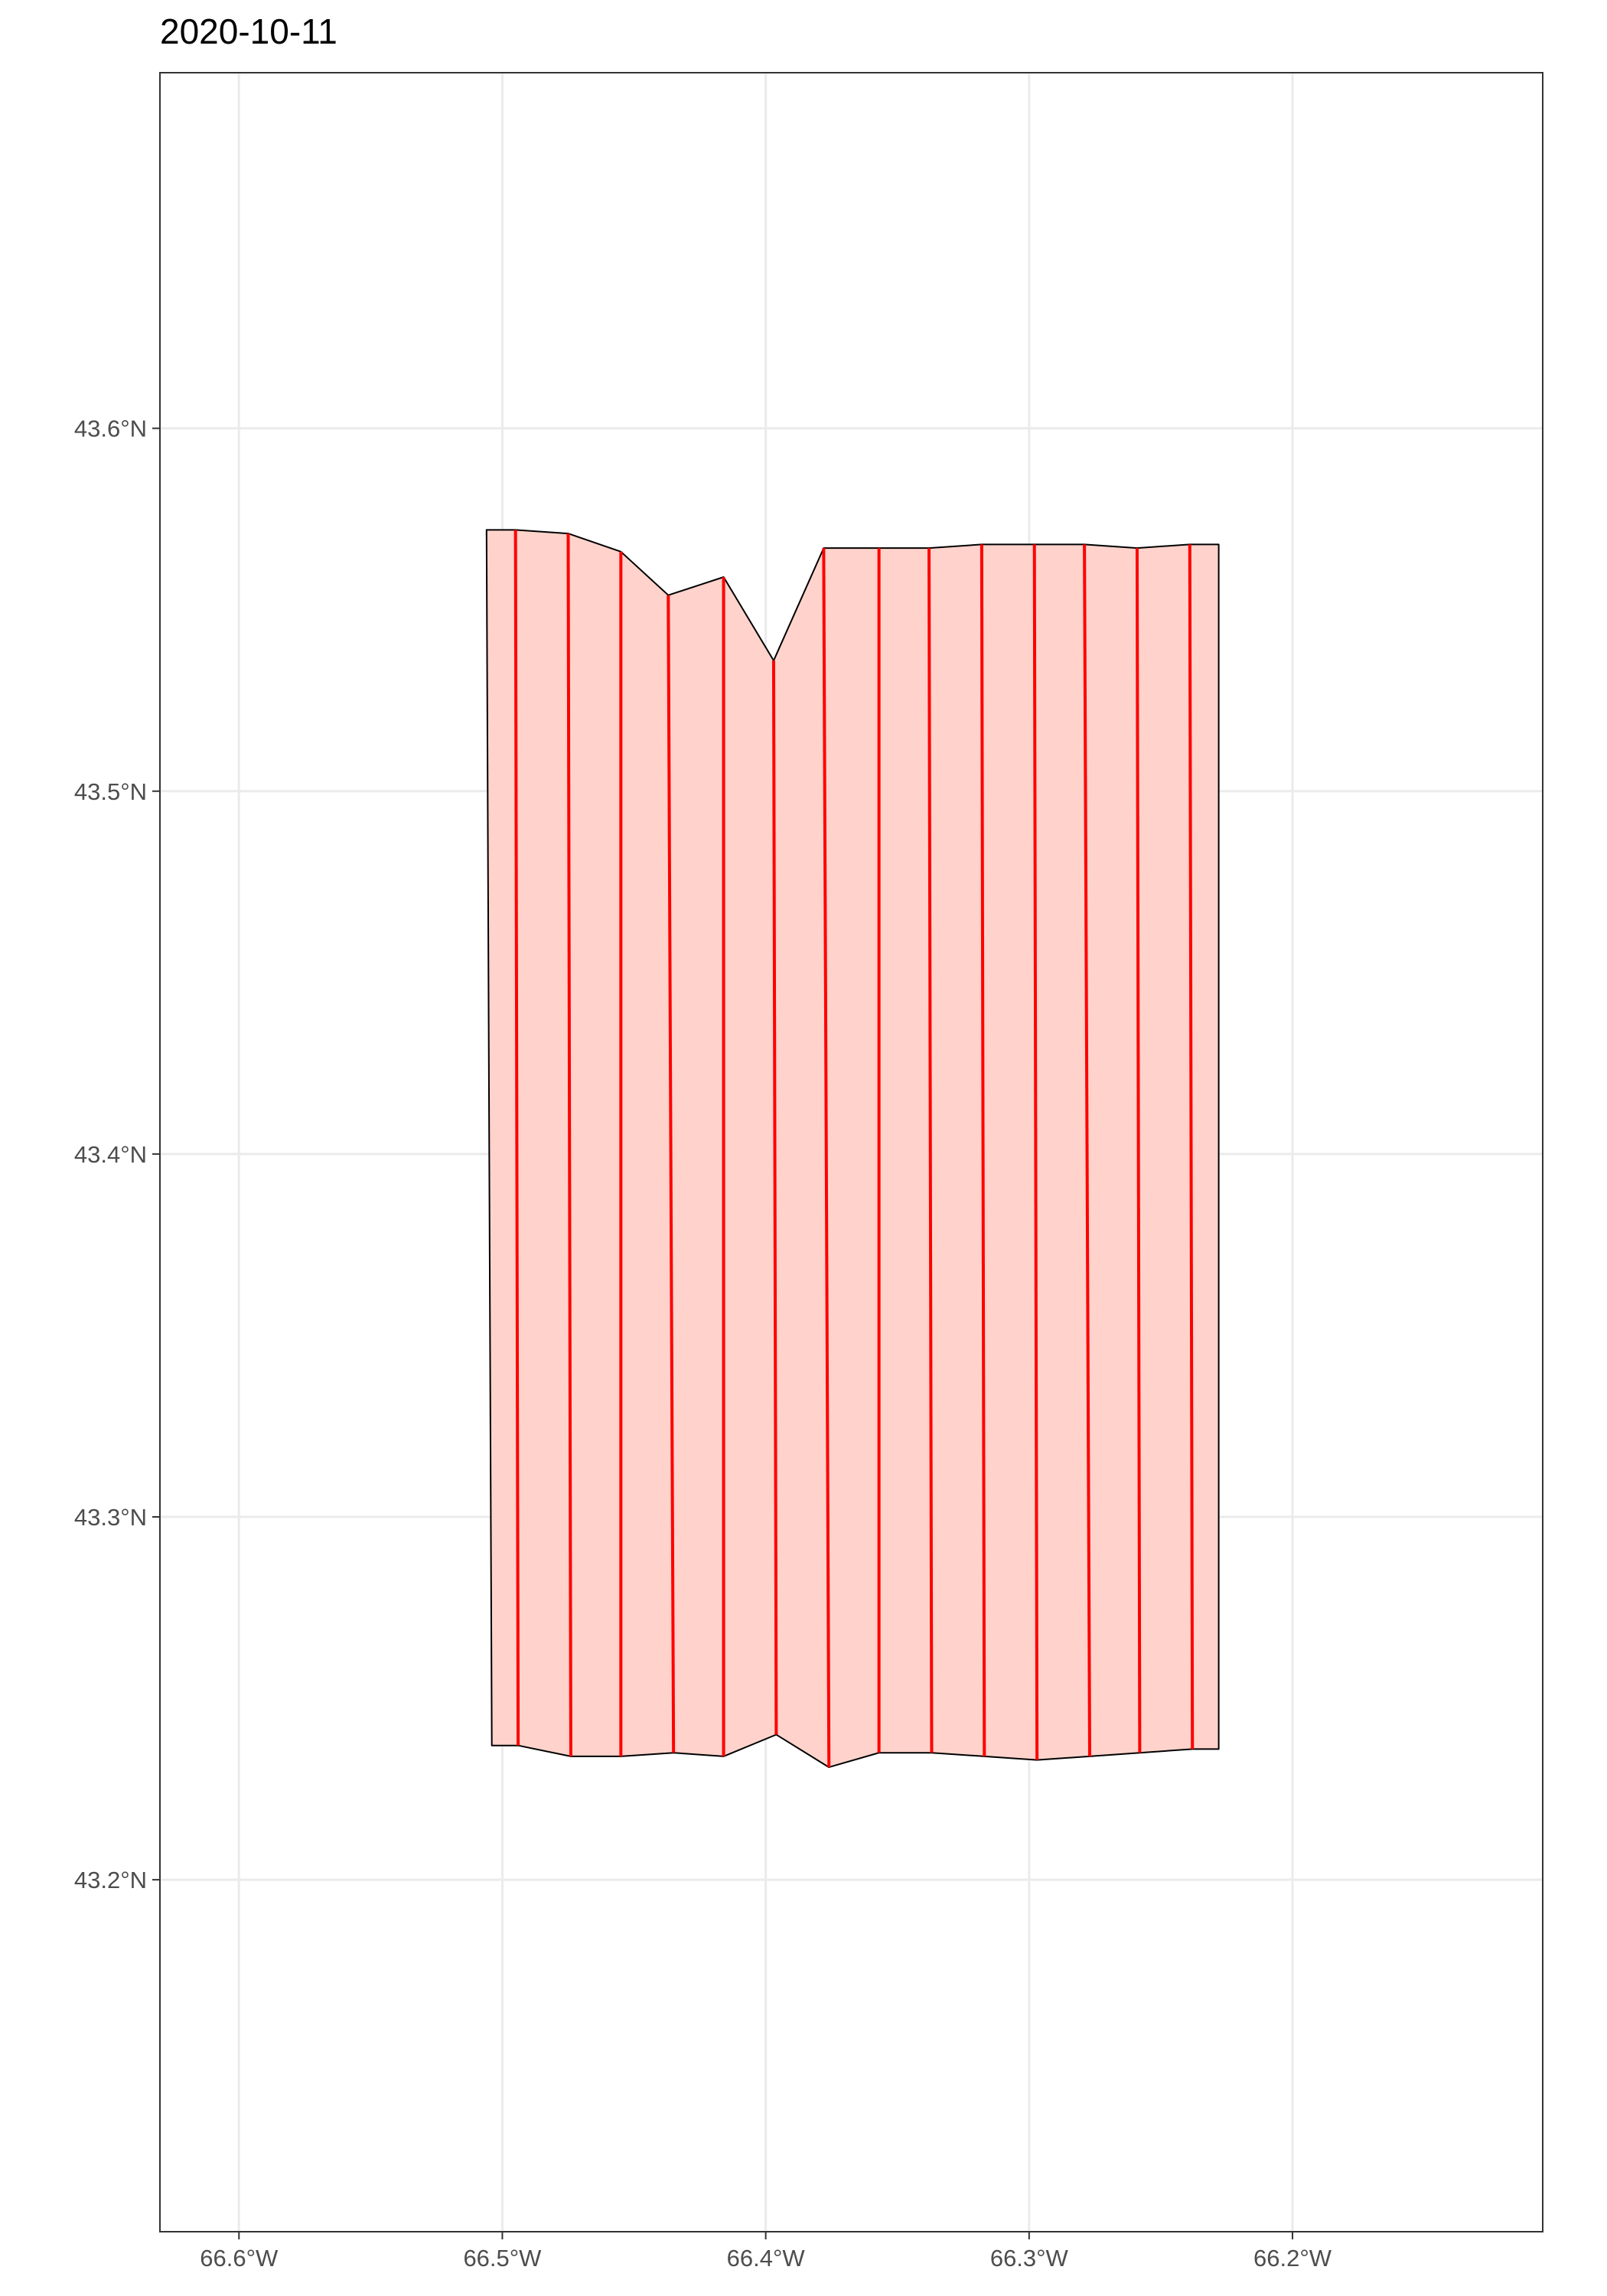  Describe the element at coordinates (1029, 2258) in the screenshot. I see `x-tick-label: 66.3°W` at that location.